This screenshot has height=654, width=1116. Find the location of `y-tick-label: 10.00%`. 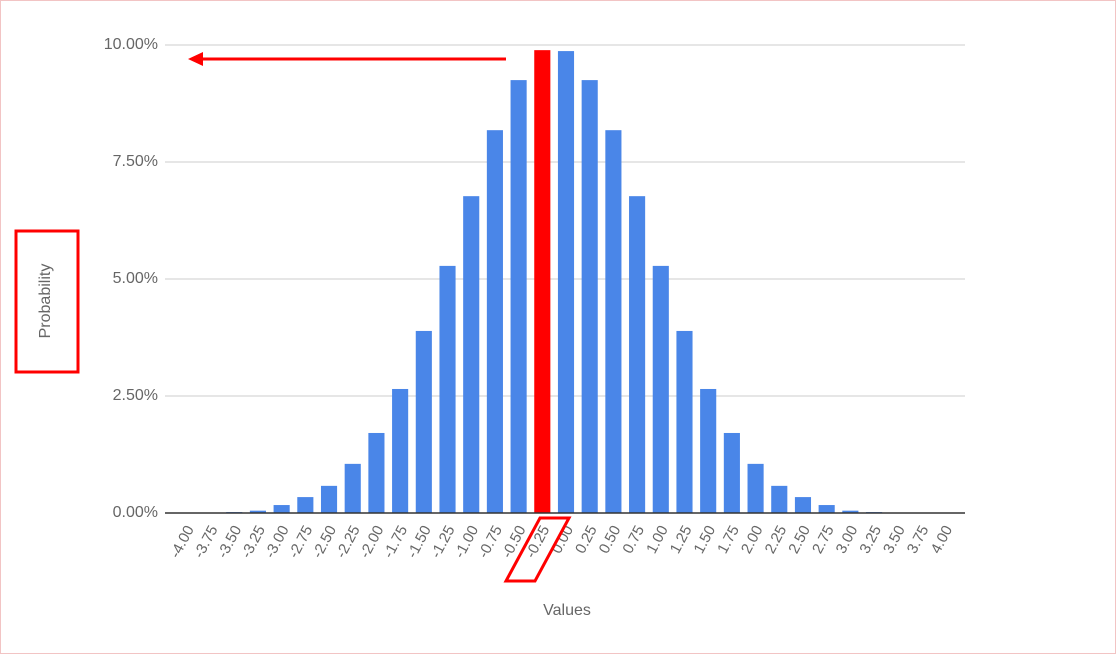

y-tick-label: 10.00% is located at coordinates (131, 44).